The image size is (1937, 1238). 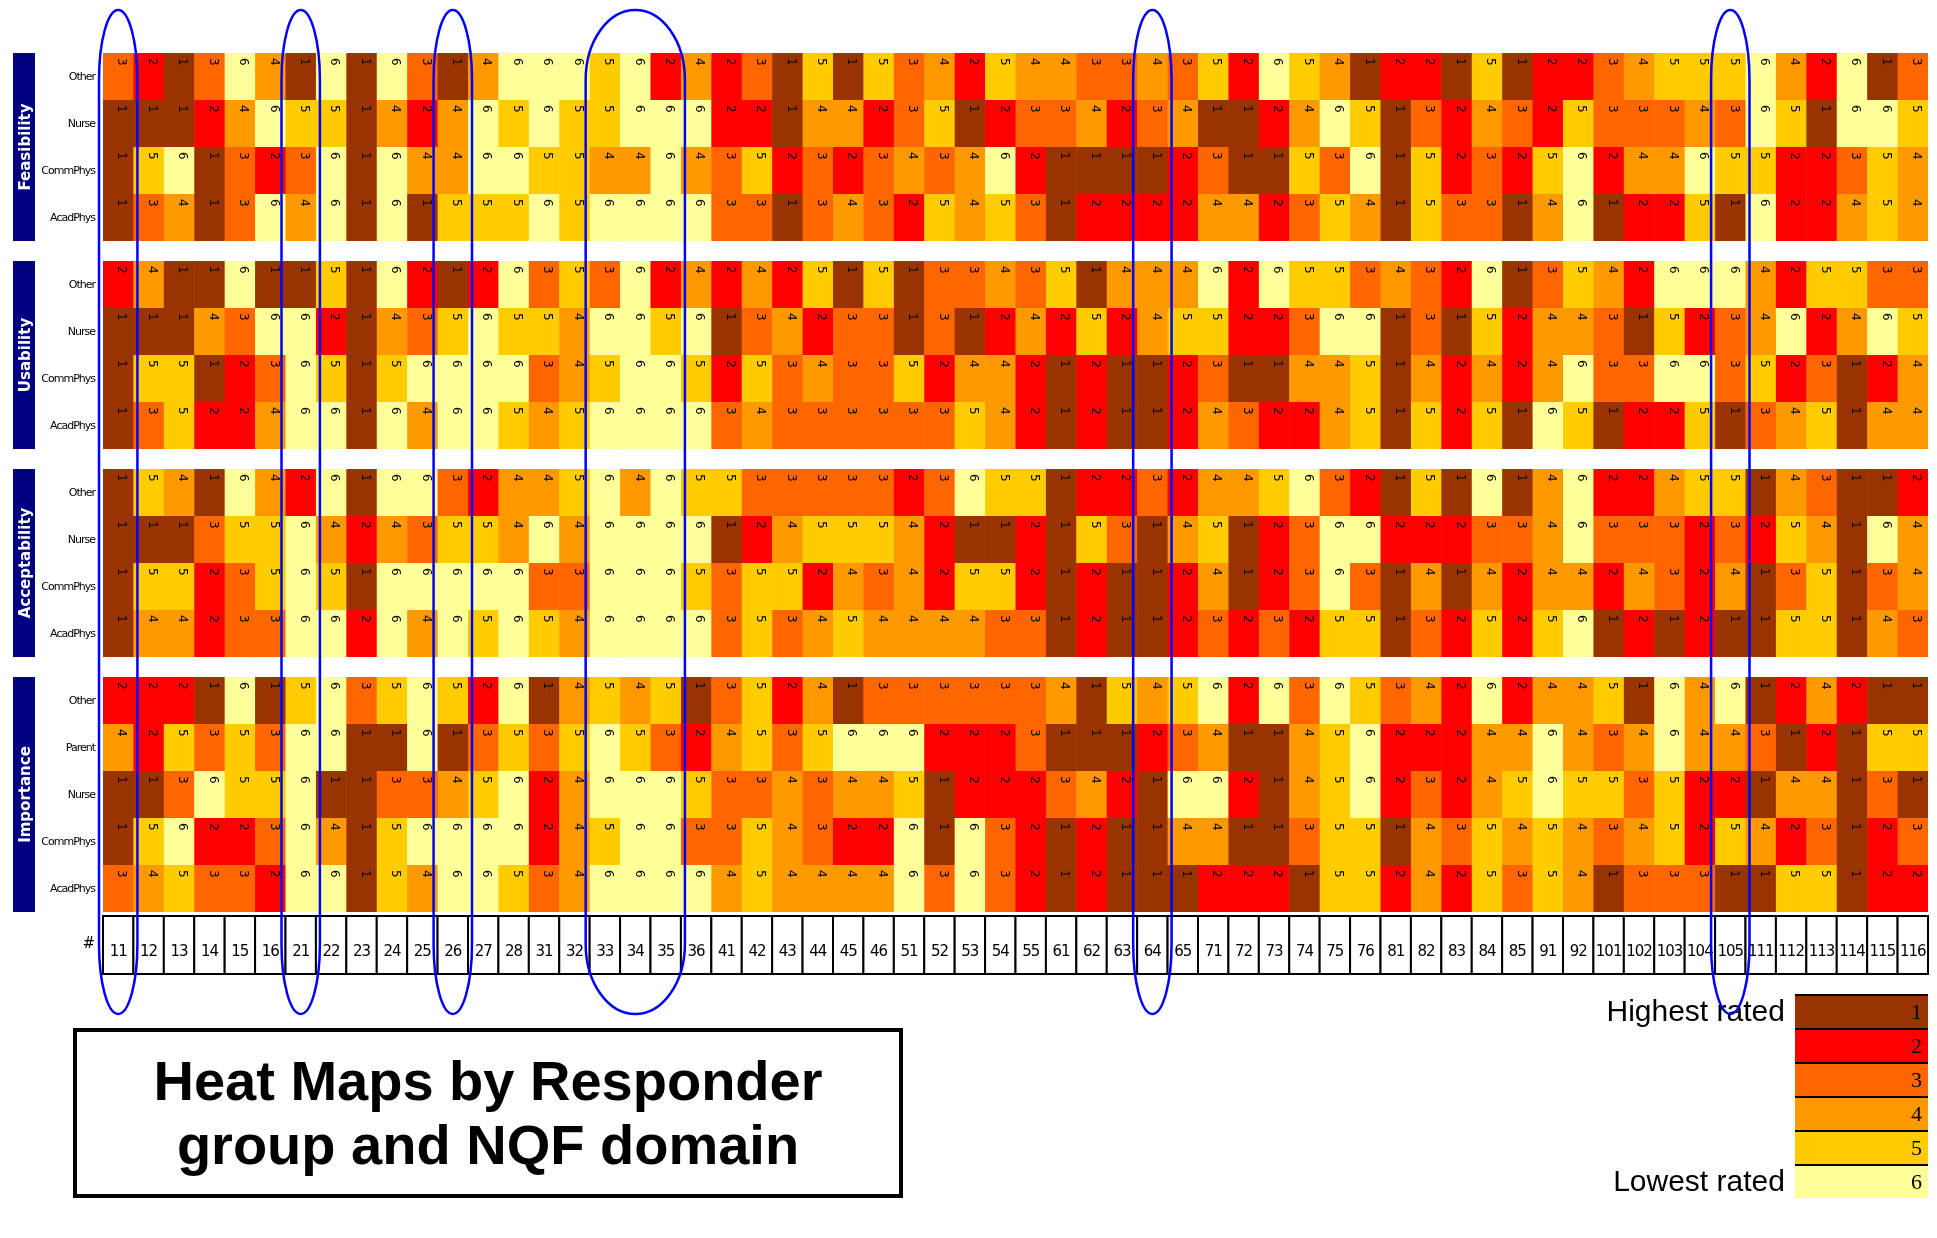 What do you see at coordinates (82, 540) in the screenshot?
I see `y-tick-label: Nurse` at bounding box center [82, 540].